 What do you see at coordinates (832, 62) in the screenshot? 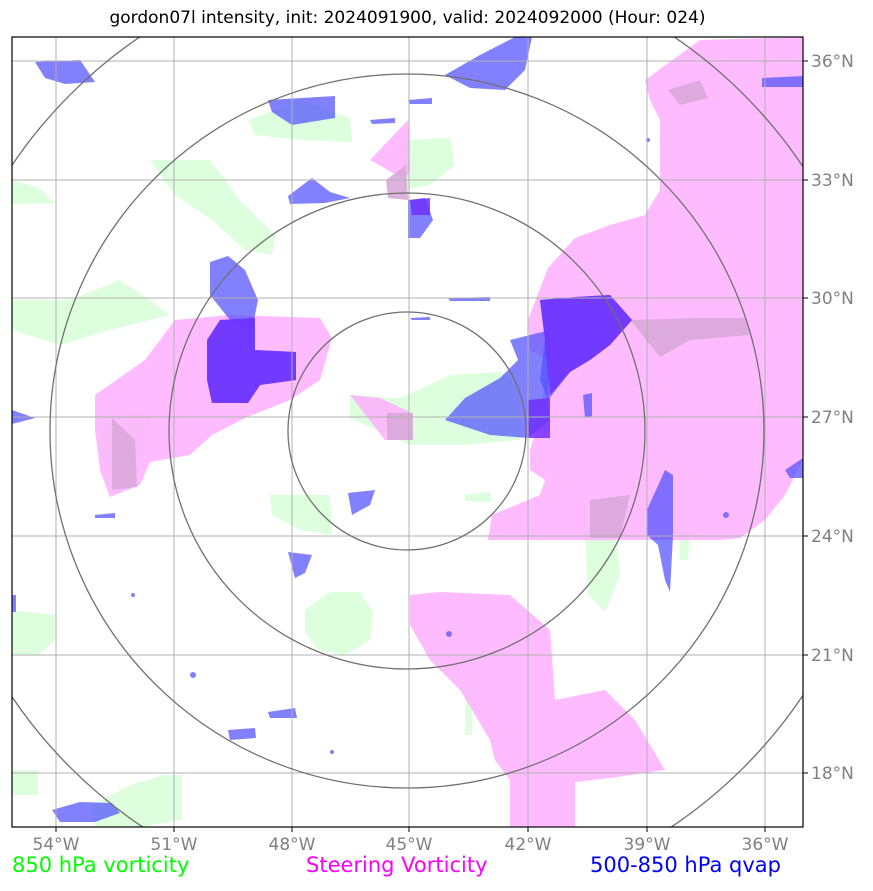
I see `lat-label: 36°N` at bounding box center [832, 62].